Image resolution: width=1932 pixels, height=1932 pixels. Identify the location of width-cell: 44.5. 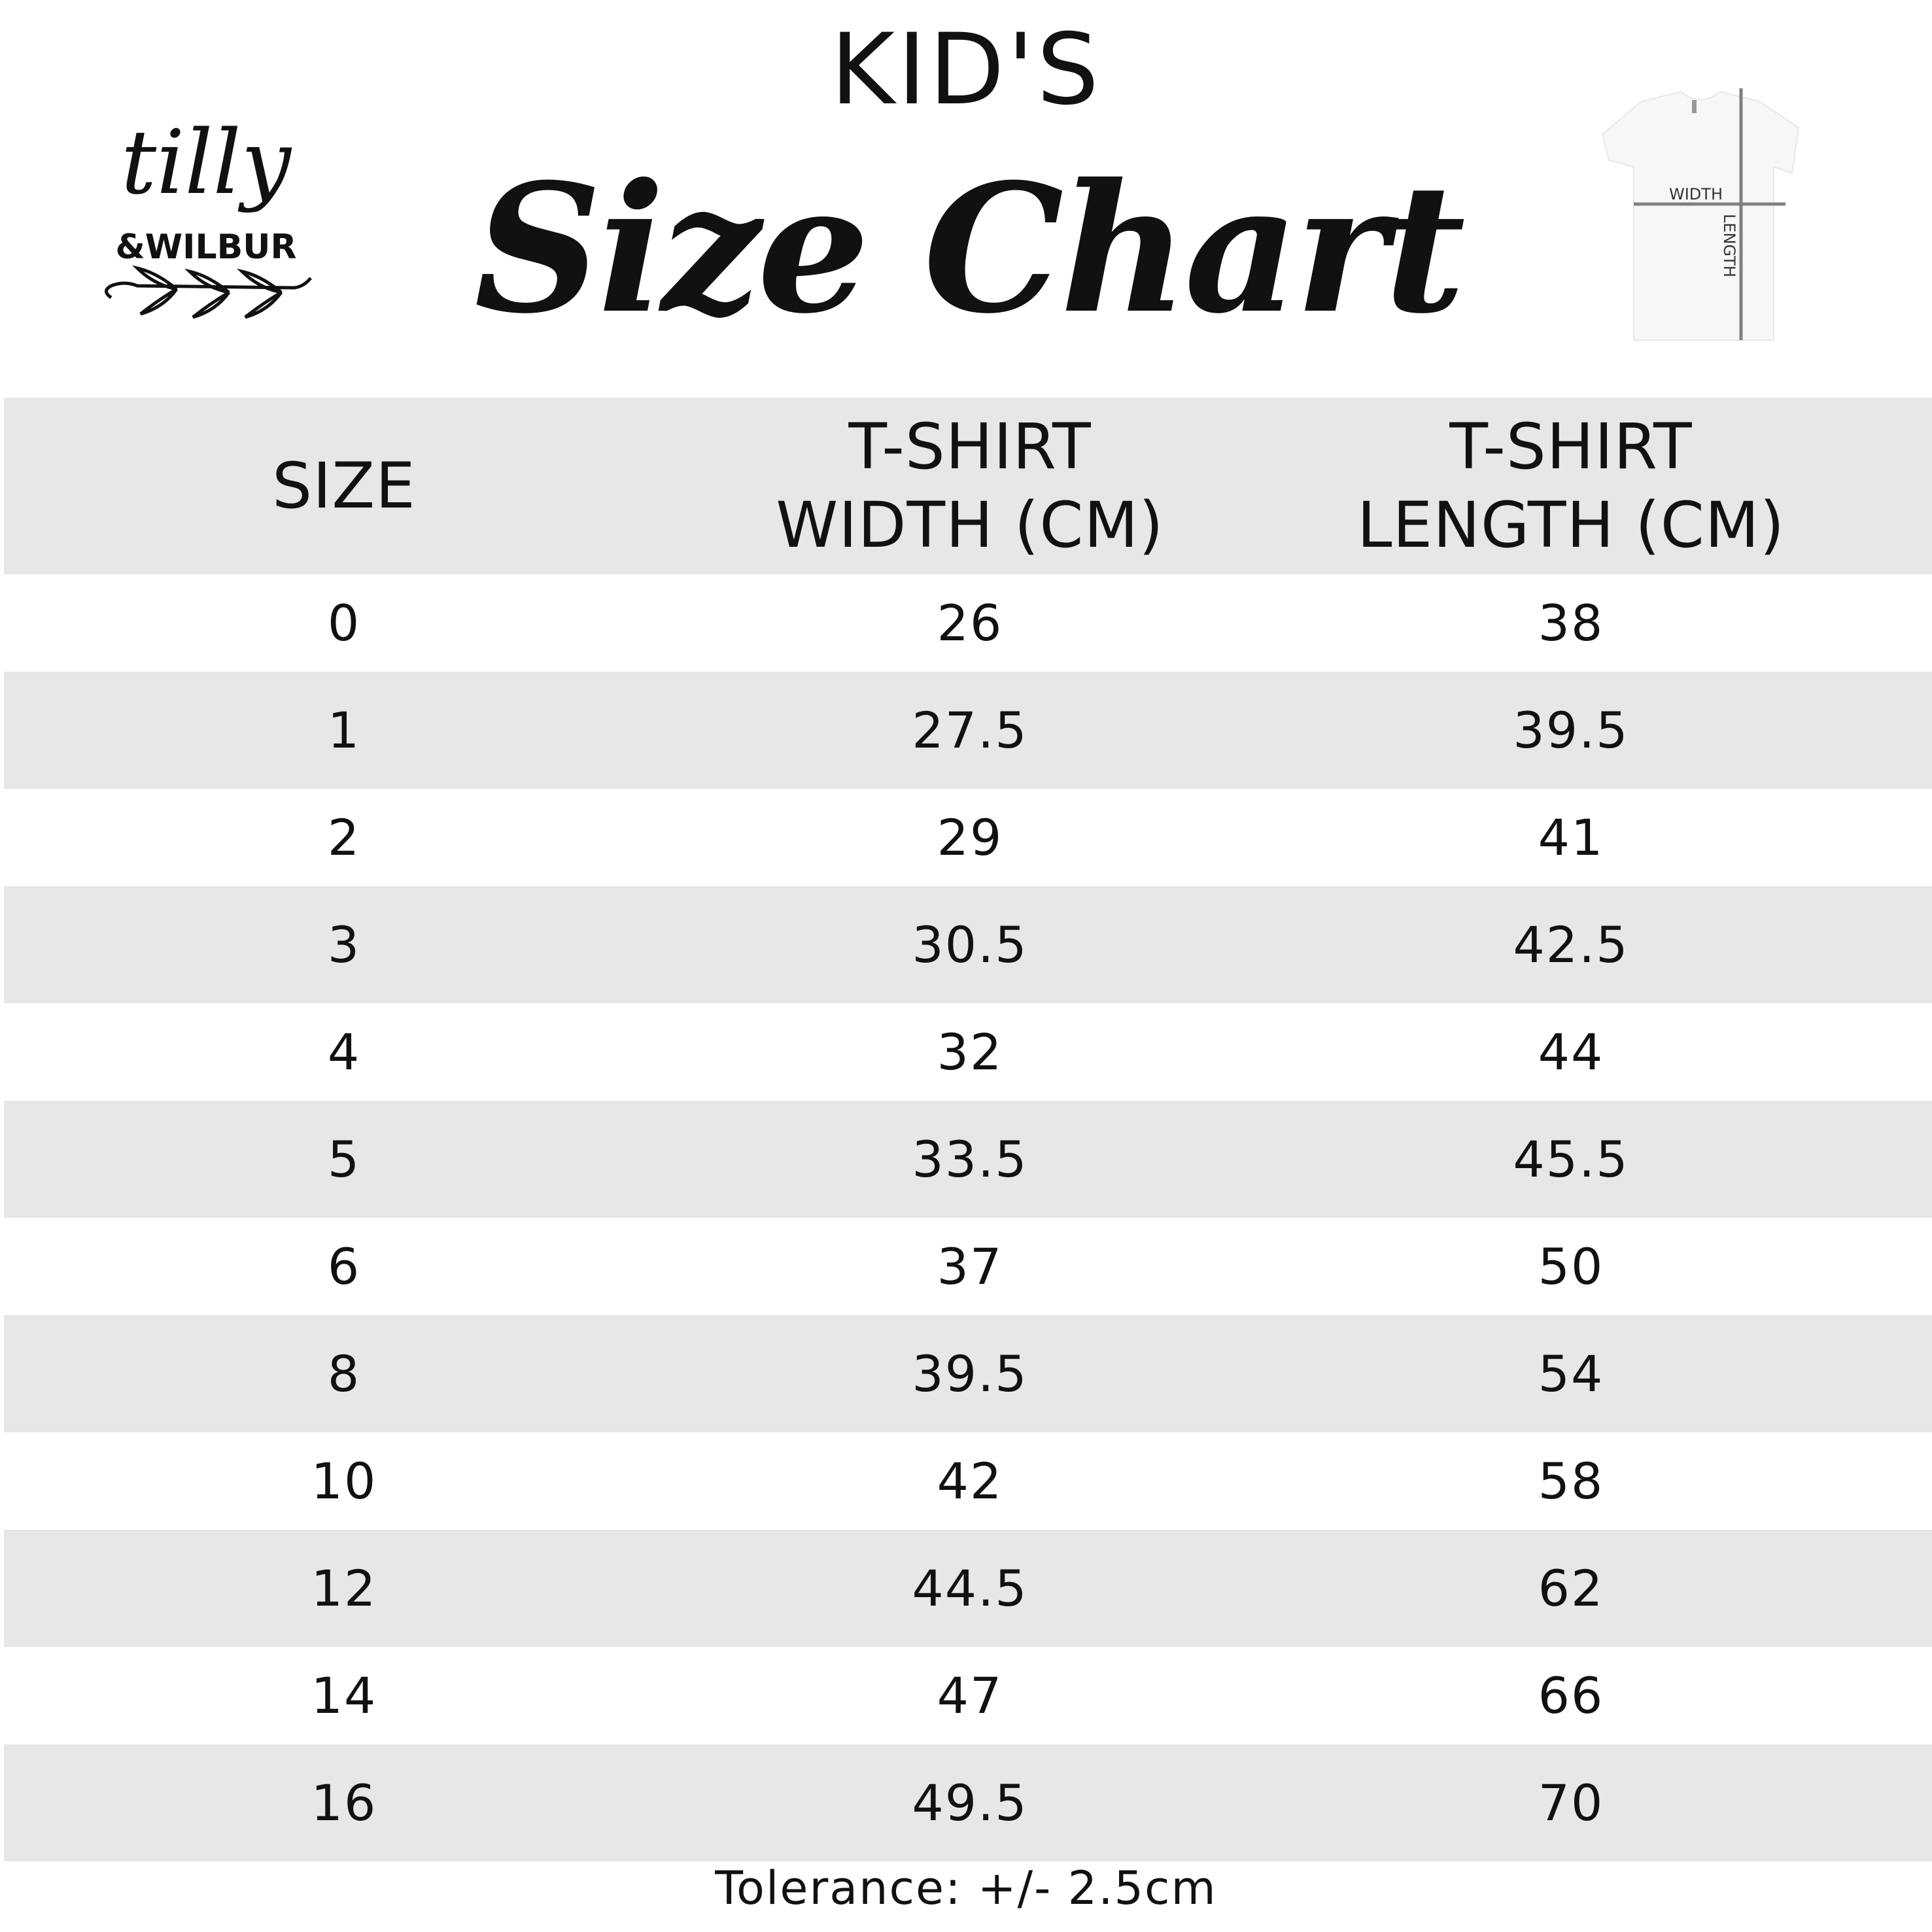
(970, 1588).